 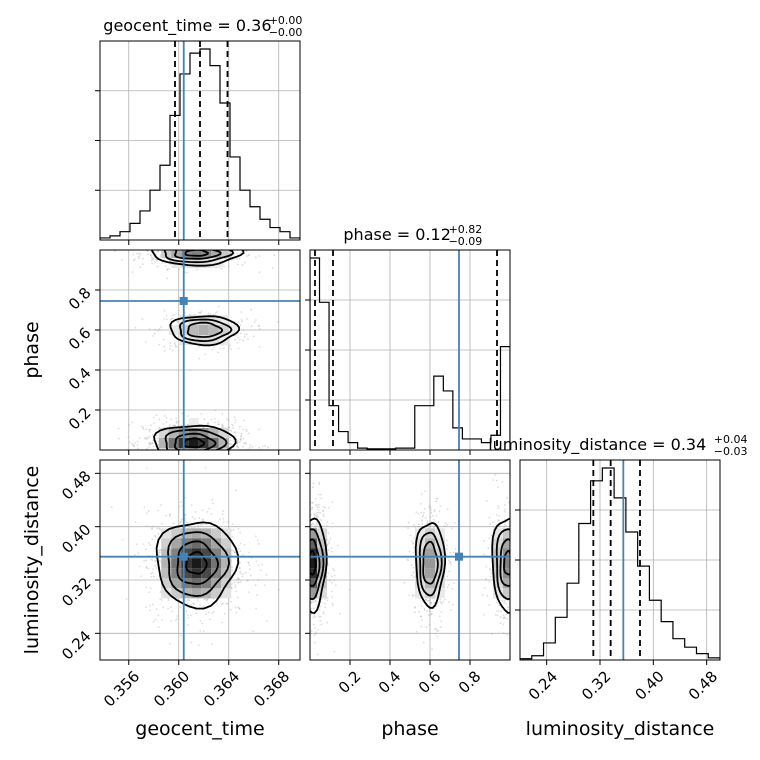 I want to click on y-tick-label-phase: 0.4, so click(x=80, y=379).